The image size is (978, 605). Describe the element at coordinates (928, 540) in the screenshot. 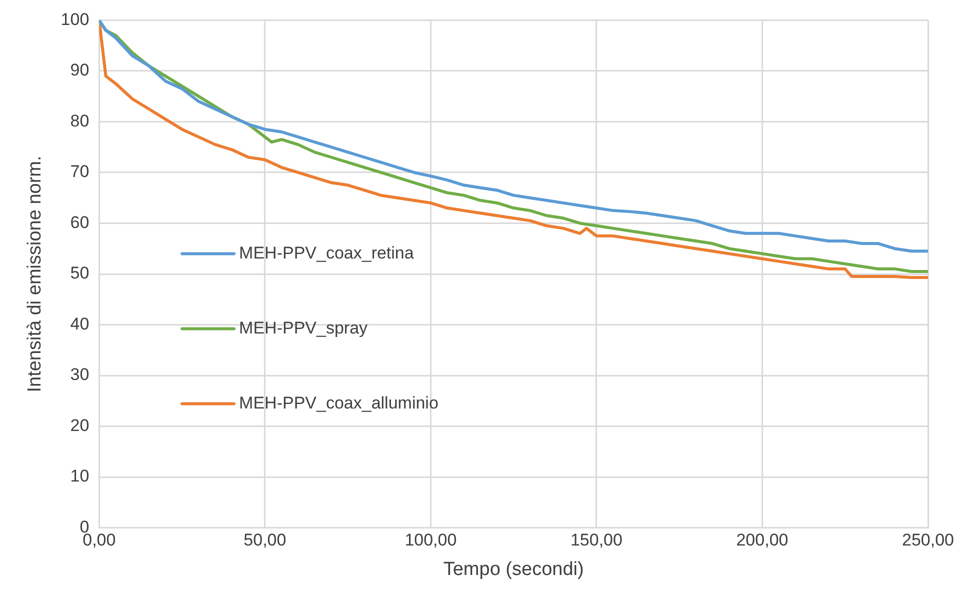

I see `x-tick-label: 250,00` at that location.